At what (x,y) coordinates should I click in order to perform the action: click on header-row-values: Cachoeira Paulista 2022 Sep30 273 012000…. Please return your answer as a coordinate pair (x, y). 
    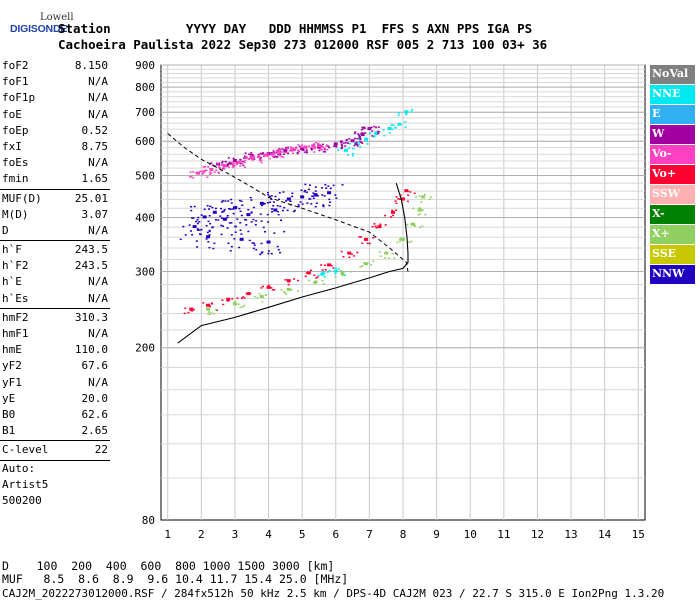
    Looking at the image, I should click on (303, 44).